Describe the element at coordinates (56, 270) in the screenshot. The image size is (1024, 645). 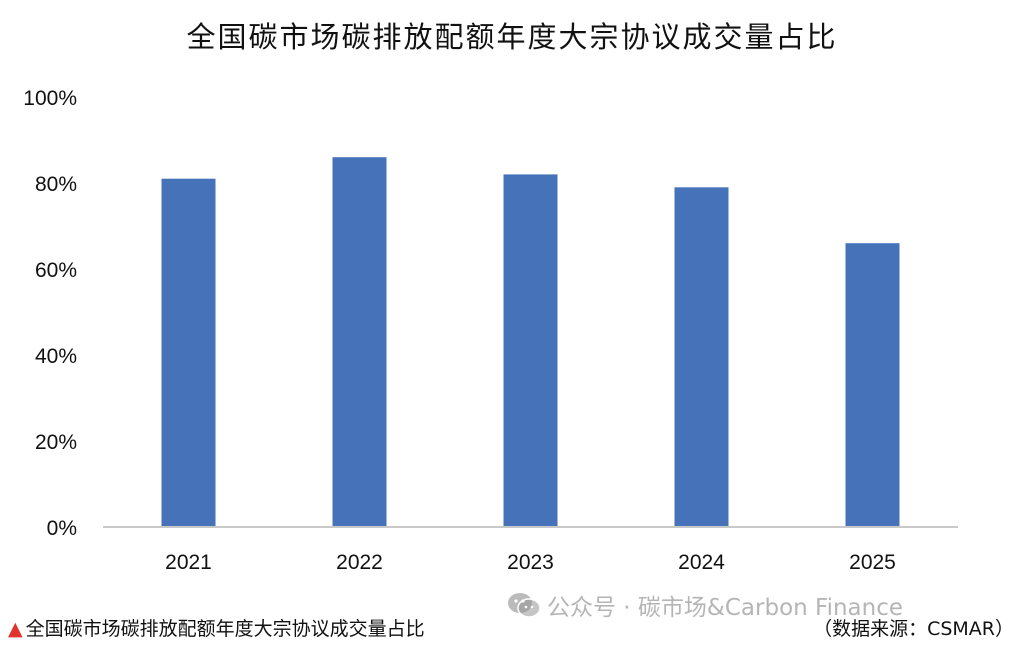
I see `y-tick-label: 60%` at that location.